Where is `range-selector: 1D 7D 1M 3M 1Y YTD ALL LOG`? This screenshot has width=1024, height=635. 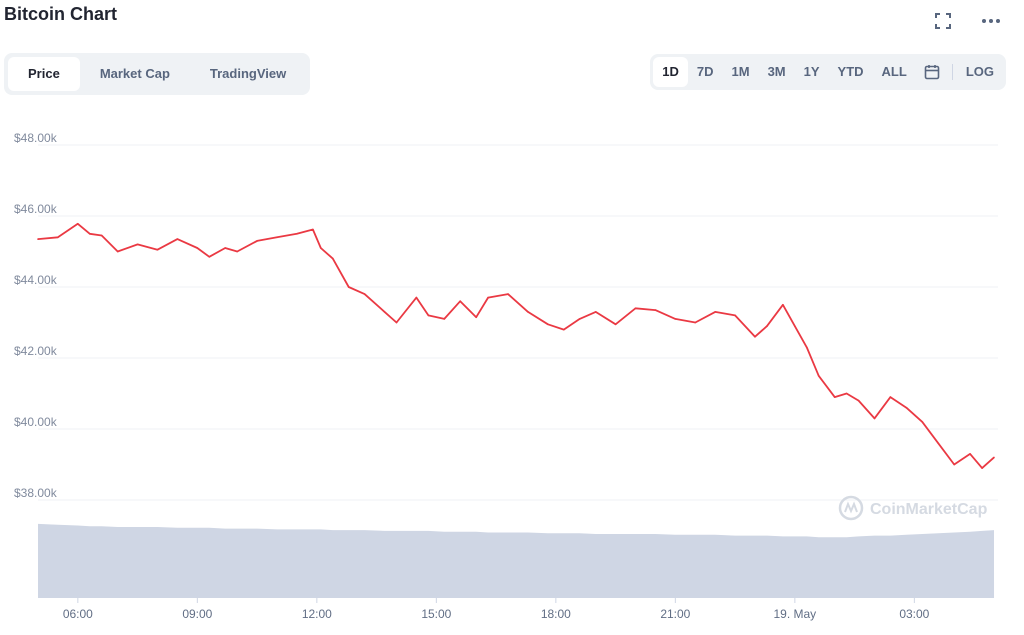
range-selector: 1D 7D 1M 3M 1Y YTD ALL LOG is located at coordinates (828, 72).